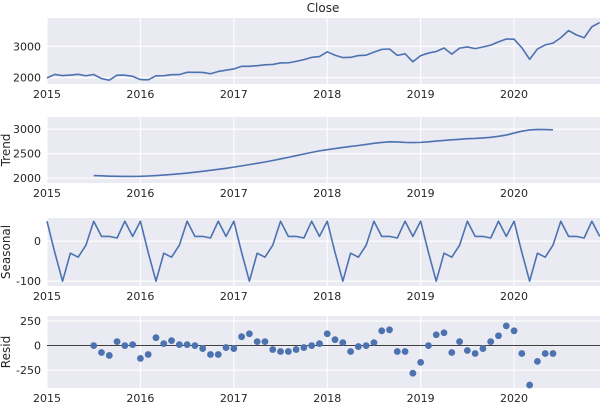 The image size is (600, 403). What do you see at coordinates (421, 296) in the screenshot?
I see `seasonal-xtick-label: 2019` at bounding box center [421, 296].